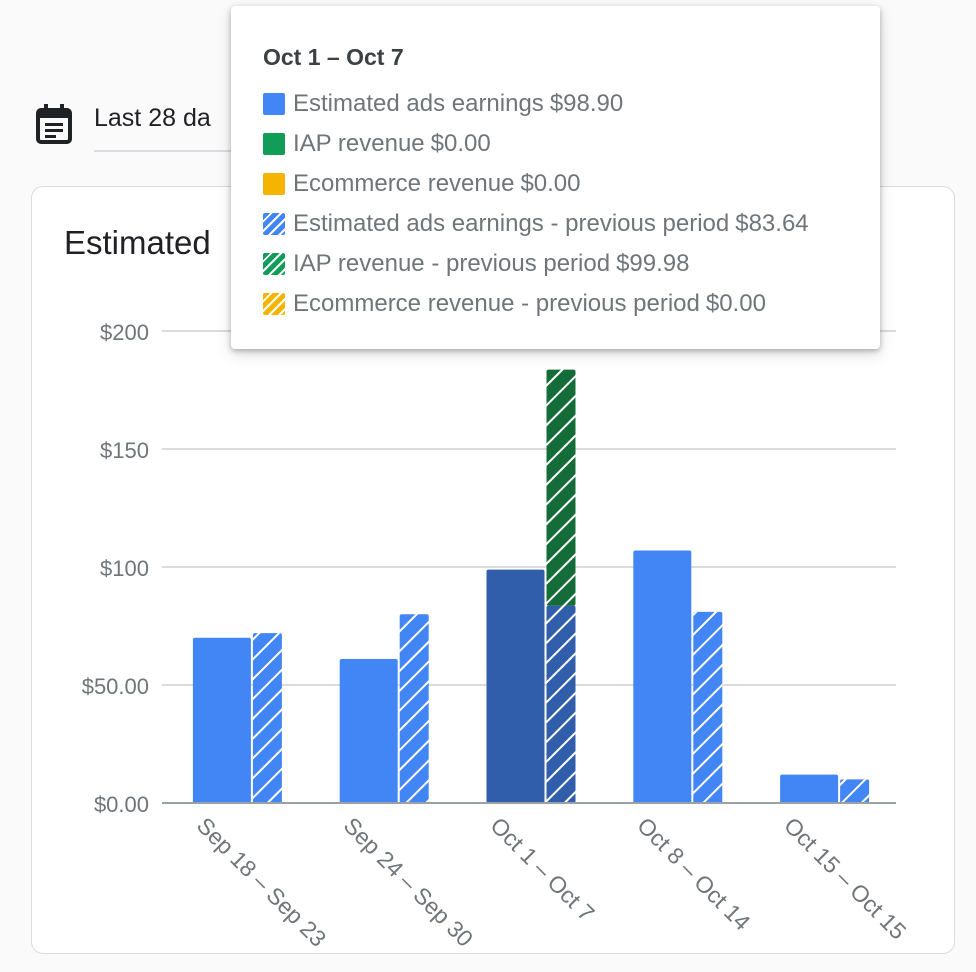  Describe the element at coordinates (653, 263) in the screenshot. I see `tooltip-row-value: $99.98` at that location.